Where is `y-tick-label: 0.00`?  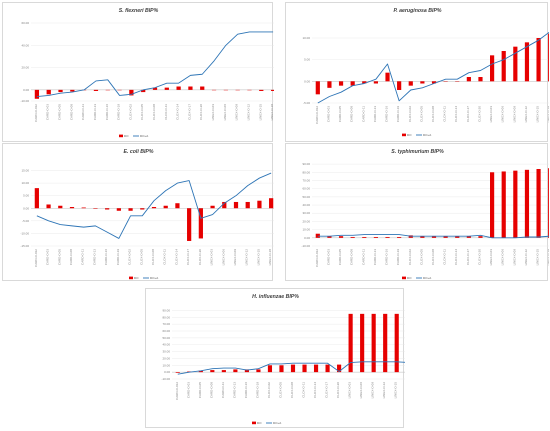
y-tick-label: 0.00 is located at coordinates (26, 208).